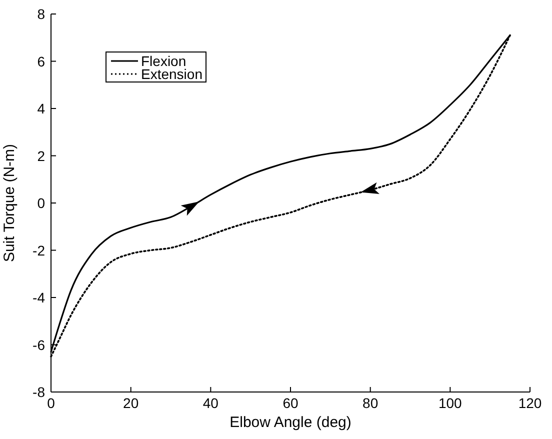 The height and width of the screenshot is (439, 552). What do you see at coordinates (290, 403) in the screenshot?
I see `x-tick-label: 60` at bounding box center [290, 403].